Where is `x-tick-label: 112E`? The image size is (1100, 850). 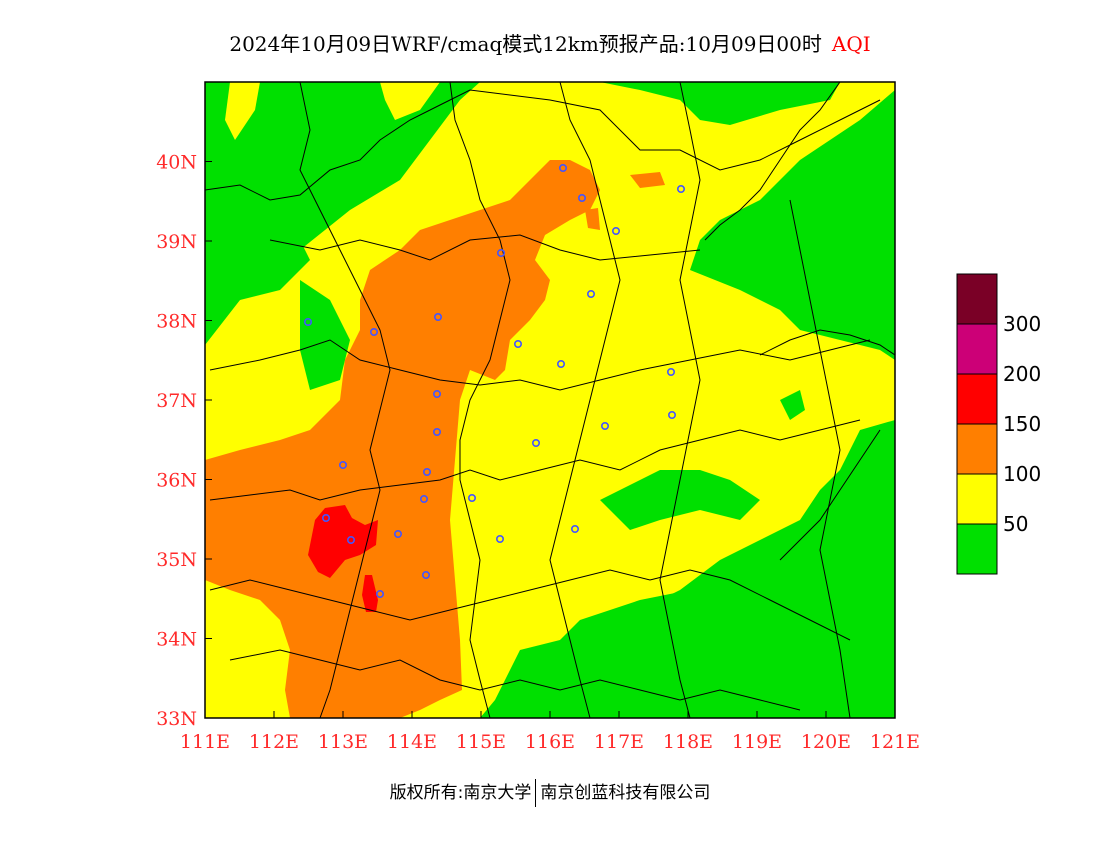
x-tick-label: 112E is located at coordinates (274, 742).